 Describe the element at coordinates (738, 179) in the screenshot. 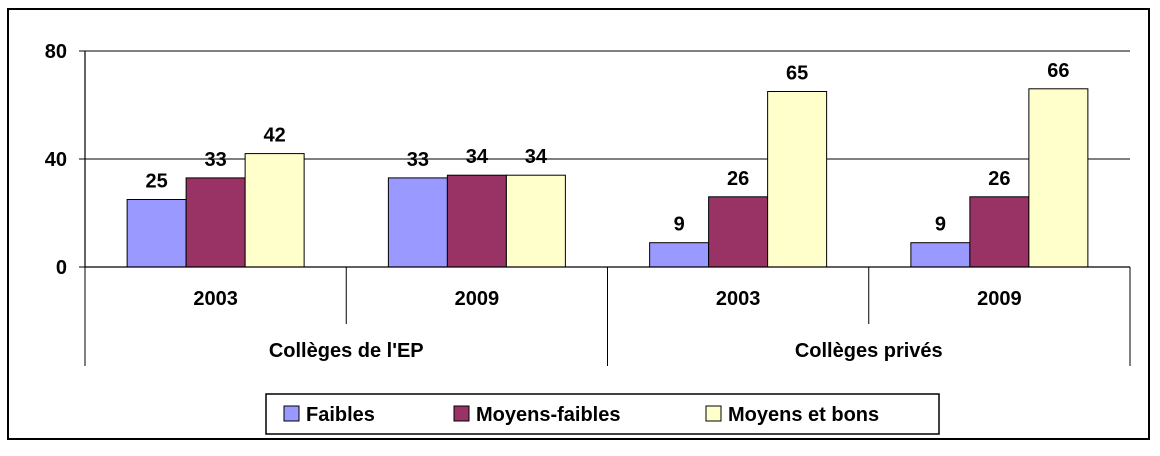

I see `data-label-1-2: 26` at that location.